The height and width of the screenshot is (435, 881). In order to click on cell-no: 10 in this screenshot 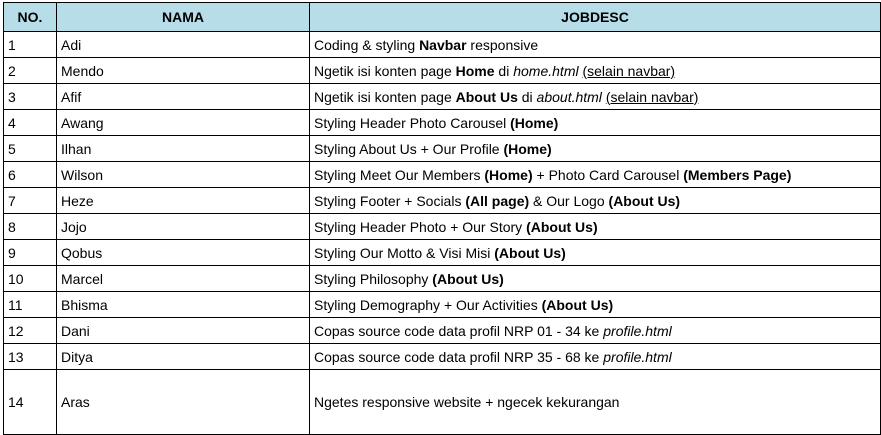, I will do `click(30, 278)`.